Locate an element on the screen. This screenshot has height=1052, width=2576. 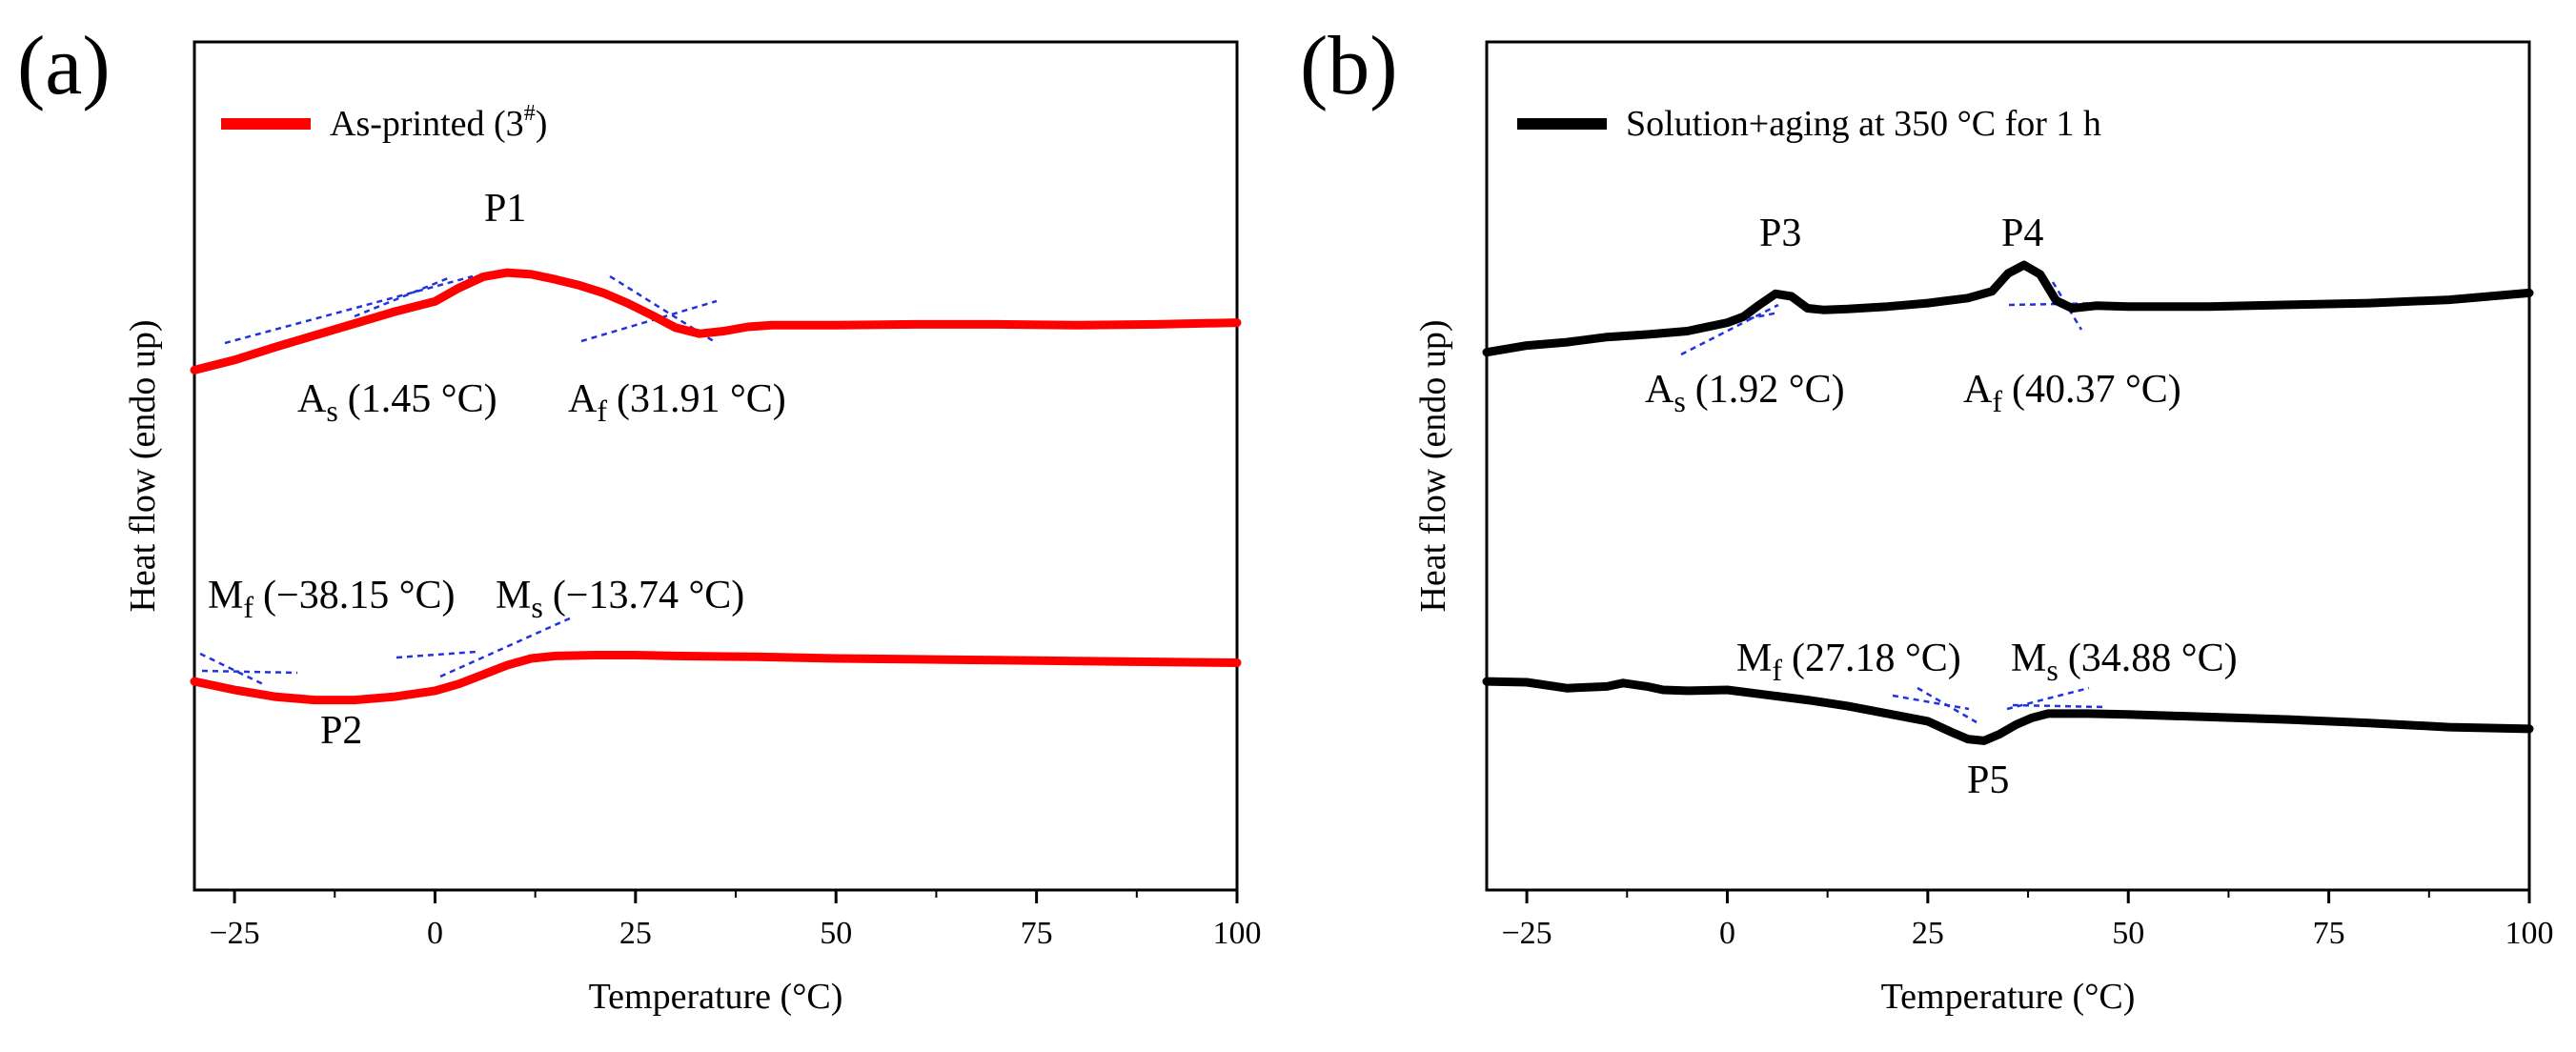
annot-value: (40.37 °C) is located at coordinates (2096, 390).